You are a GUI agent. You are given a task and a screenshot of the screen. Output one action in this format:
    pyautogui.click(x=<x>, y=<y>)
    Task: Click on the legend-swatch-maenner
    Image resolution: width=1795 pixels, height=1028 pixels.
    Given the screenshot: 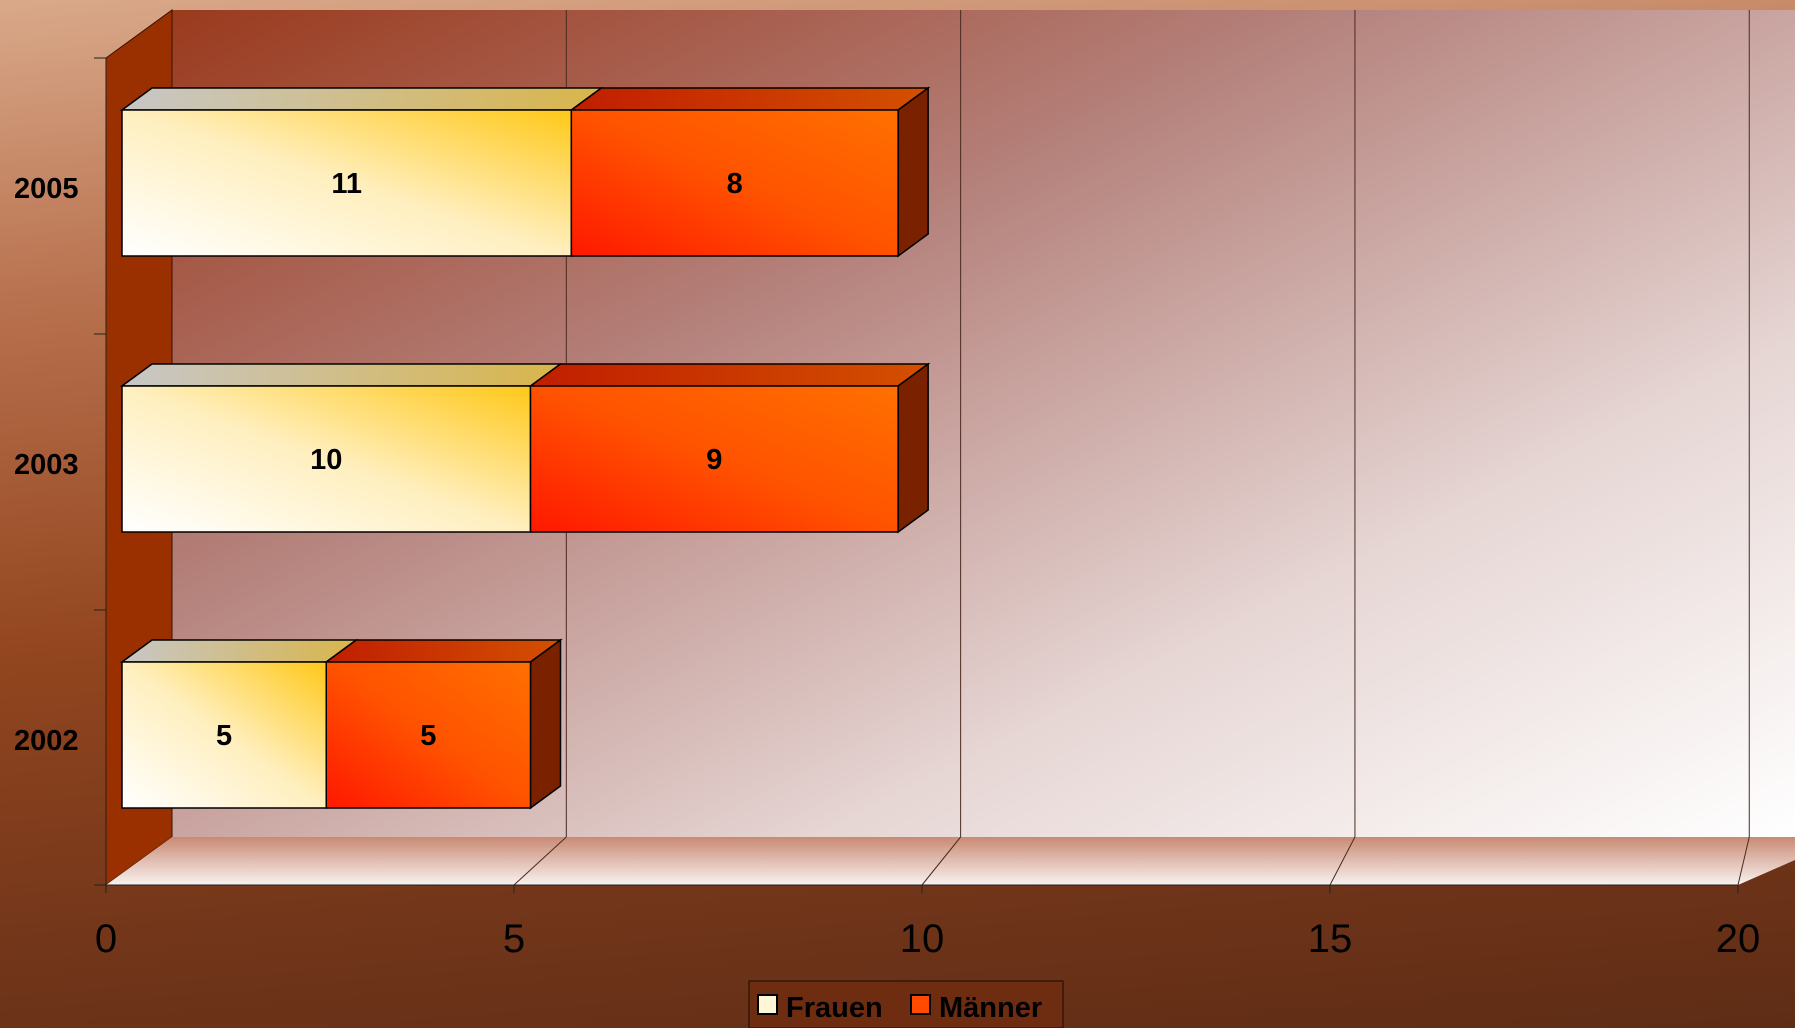 What is the action you would take?
    pyautogui.click(x=920, y=1004)
    